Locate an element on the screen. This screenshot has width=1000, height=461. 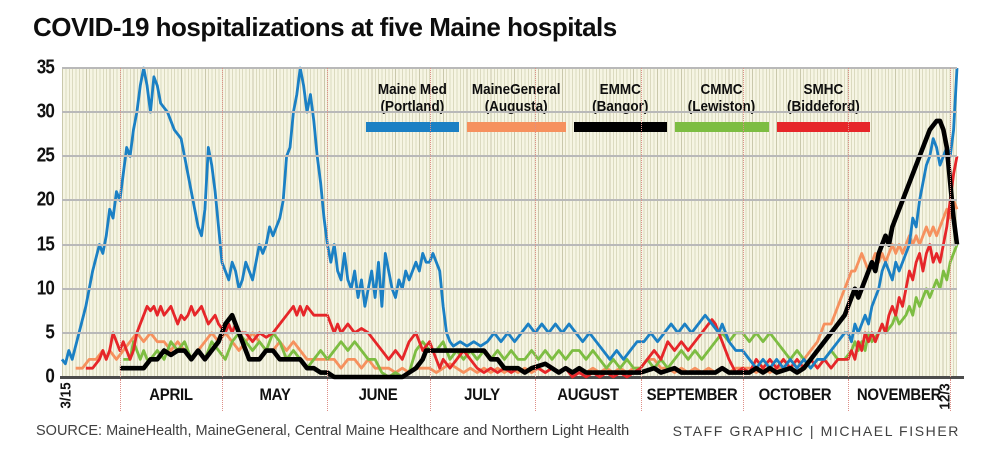
legend-item-cmmc: CMMC (Lewiston) is located at coordinates (722, 106).